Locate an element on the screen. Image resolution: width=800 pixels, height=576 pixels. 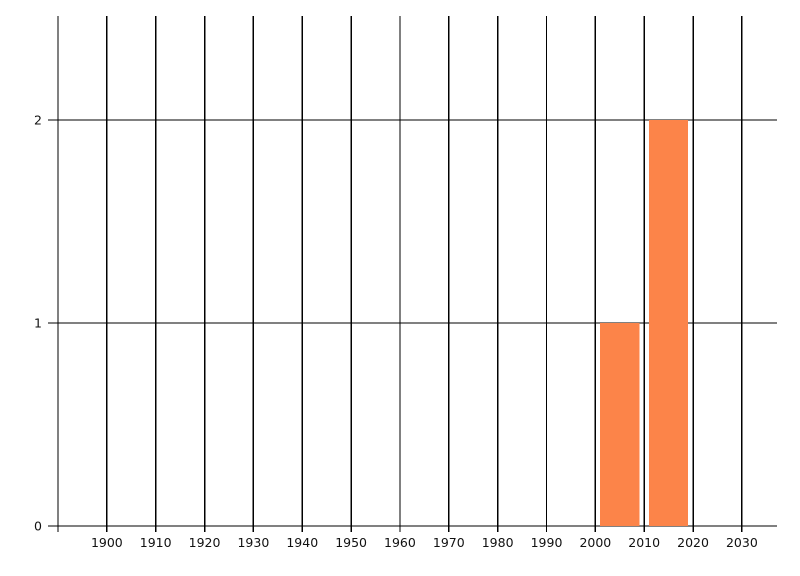
x-tick-label-1930: 1930 is located at coordinates (253, 542).